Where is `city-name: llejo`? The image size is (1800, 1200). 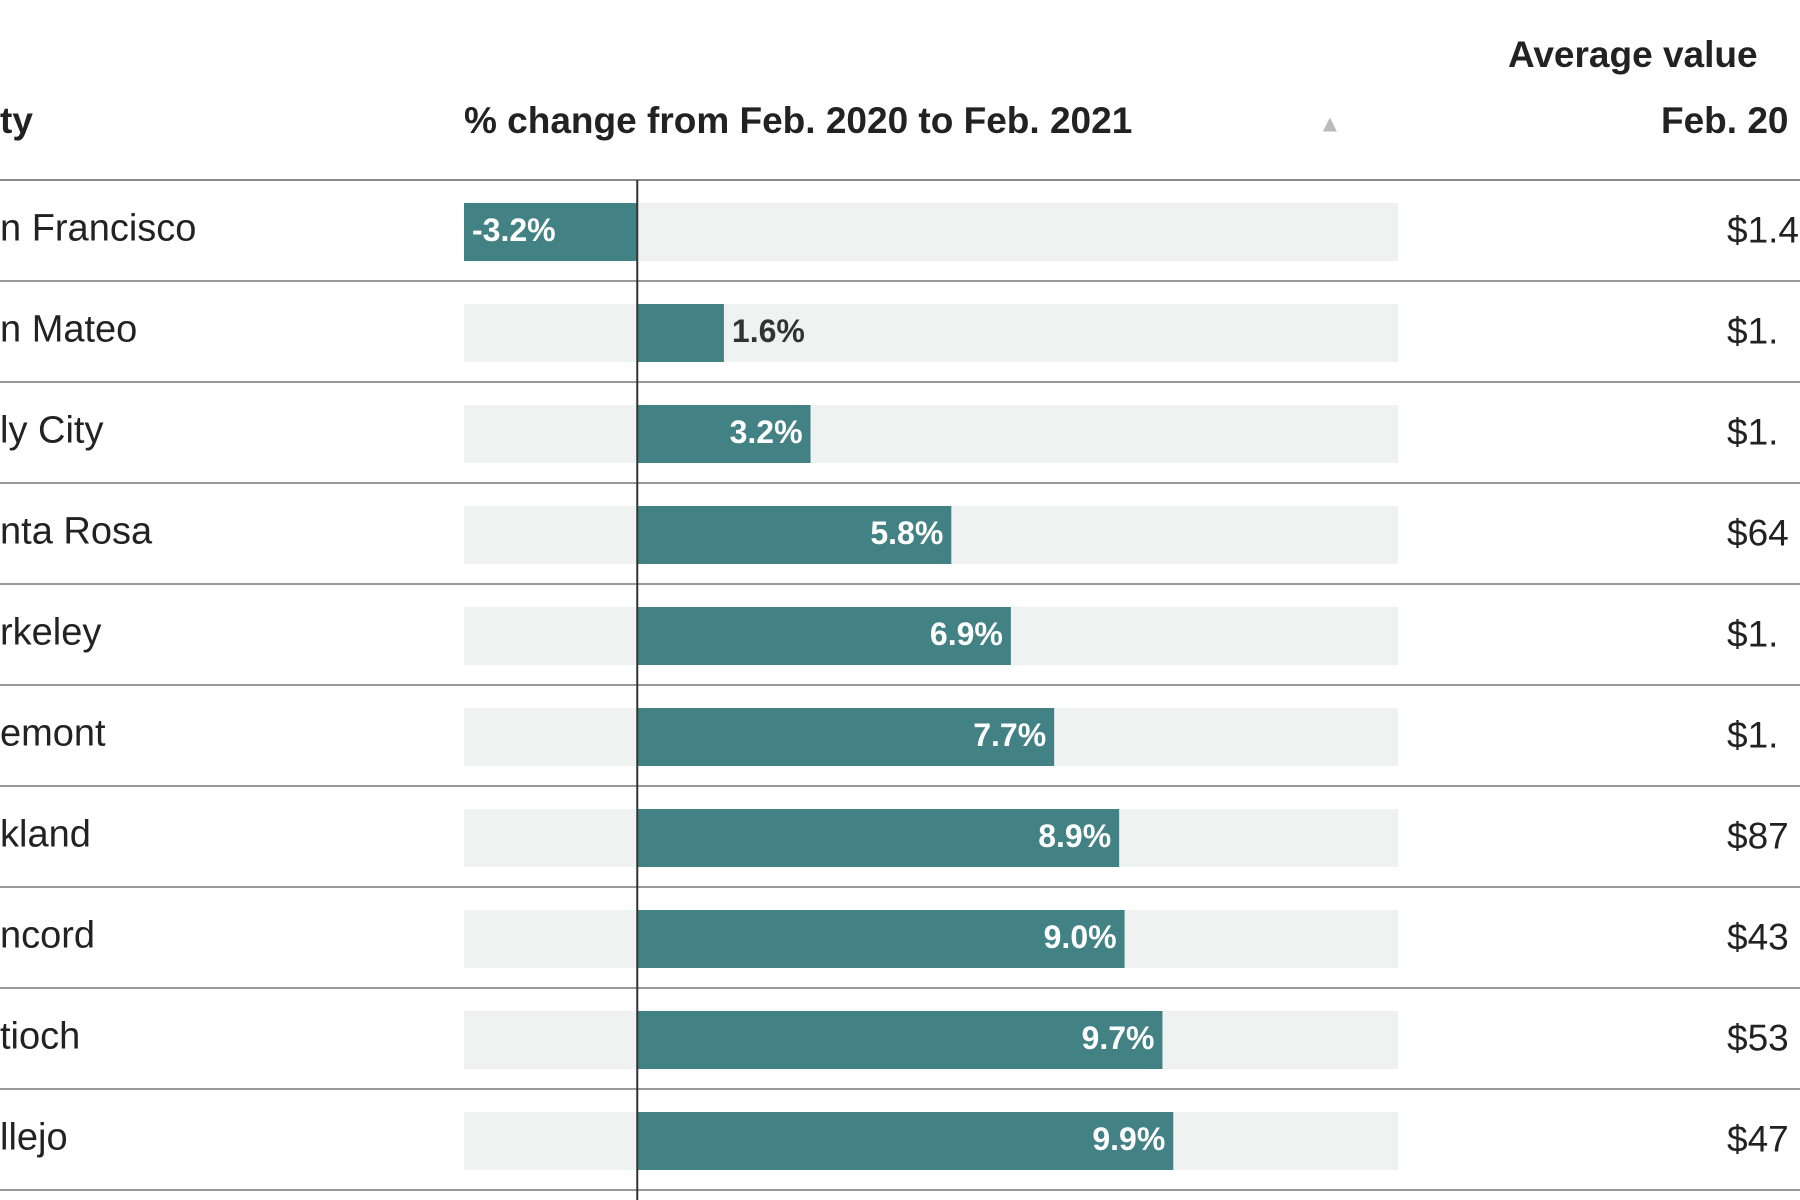
city-name: llejo is located at coordinates (34, 1138).